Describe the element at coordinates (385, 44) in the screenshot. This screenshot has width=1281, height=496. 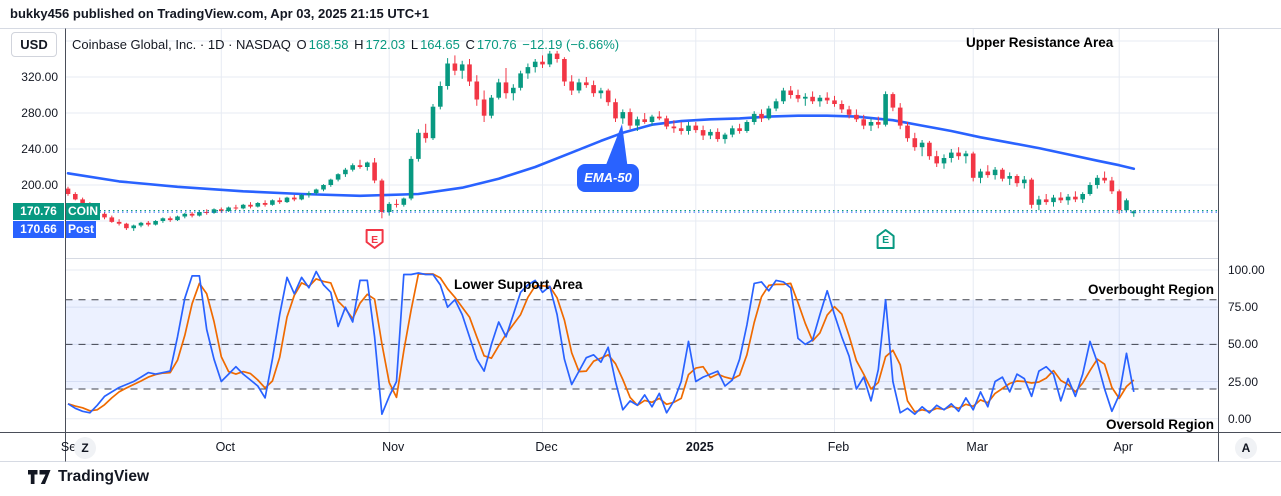
I see `high-value: 172.03` at that location.